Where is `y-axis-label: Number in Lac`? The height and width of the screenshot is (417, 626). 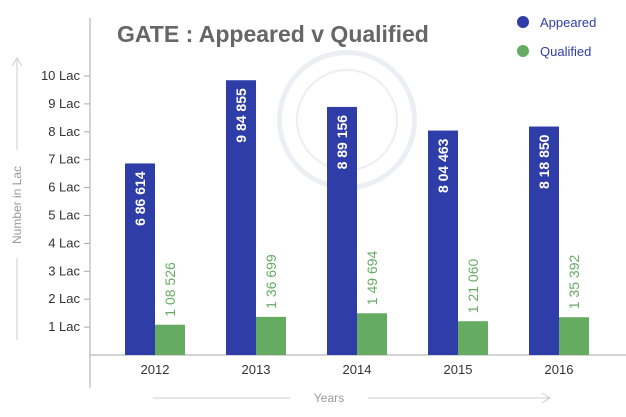 y-axis-label: Number in Lac is located at coordinates (17, 205).